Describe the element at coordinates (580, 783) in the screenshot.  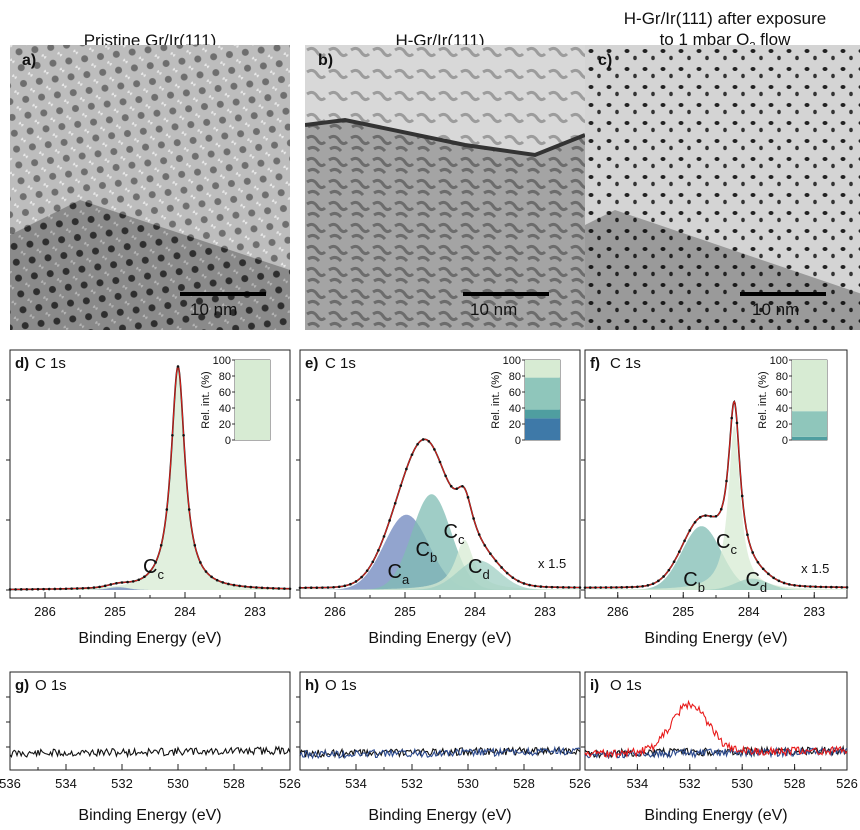
I see `x-tick-label: 526` at that location.